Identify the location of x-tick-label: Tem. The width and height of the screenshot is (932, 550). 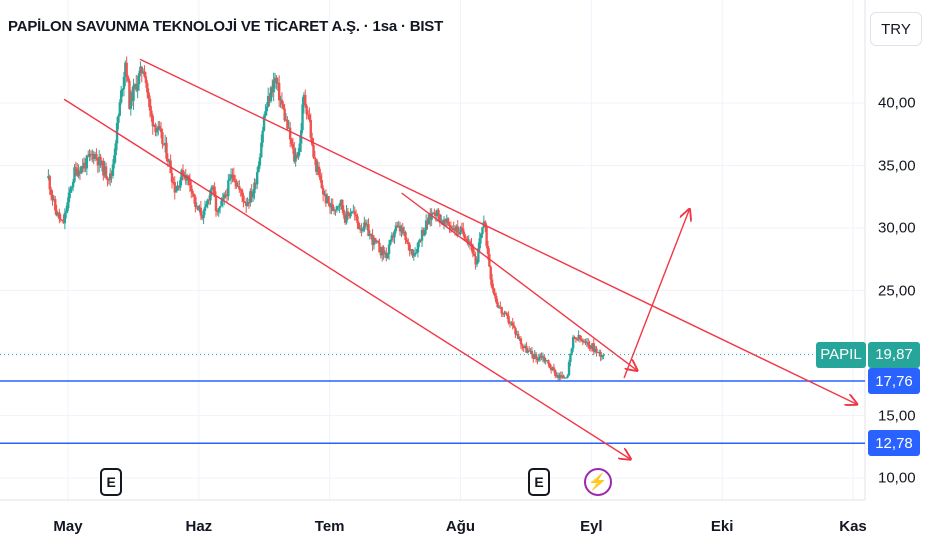
(329, 526).